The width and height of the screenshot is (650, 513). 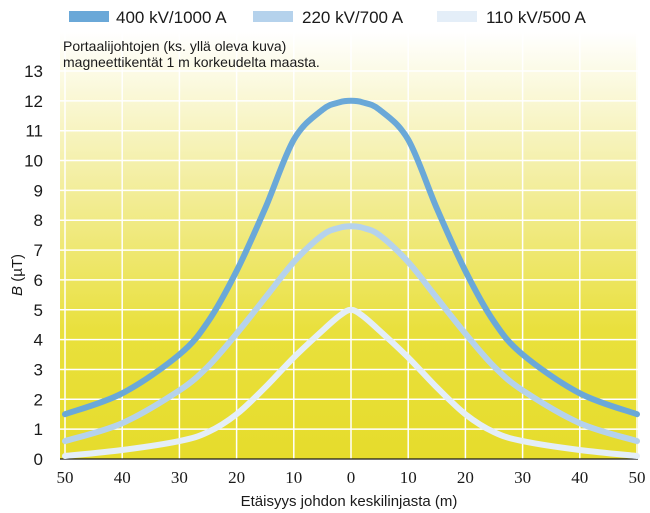 What do you see at coordinates (89, 16) in the screenshot?
I see `legend-swatch-400kv` at bounding box center [89, 16].